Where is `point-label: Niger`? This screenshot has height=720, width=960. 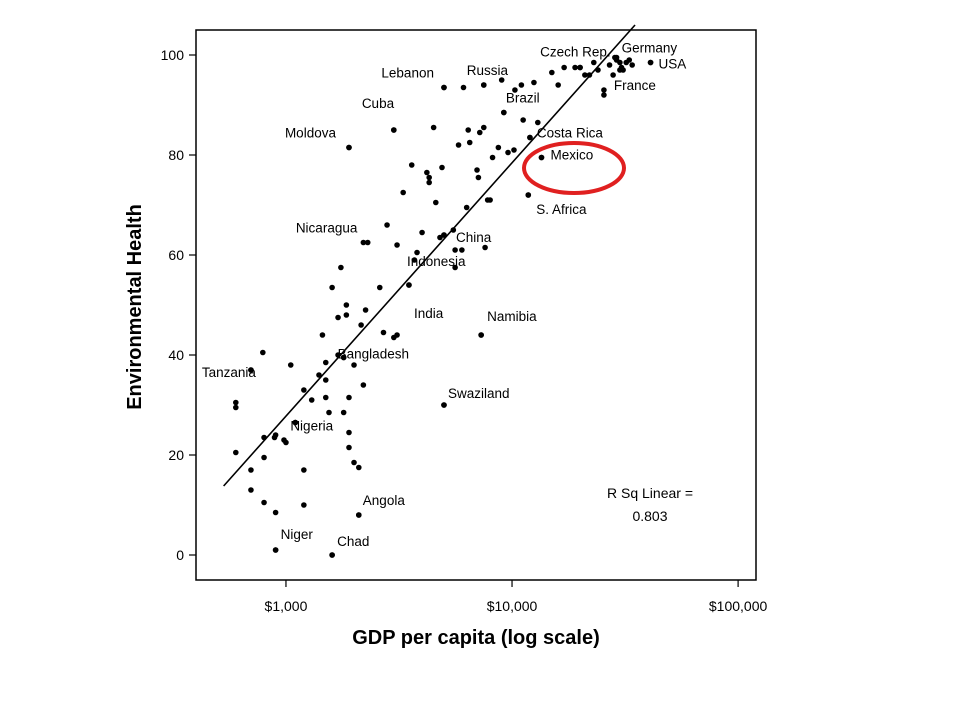 point-label: Niger is located at coordinates (297, 534).